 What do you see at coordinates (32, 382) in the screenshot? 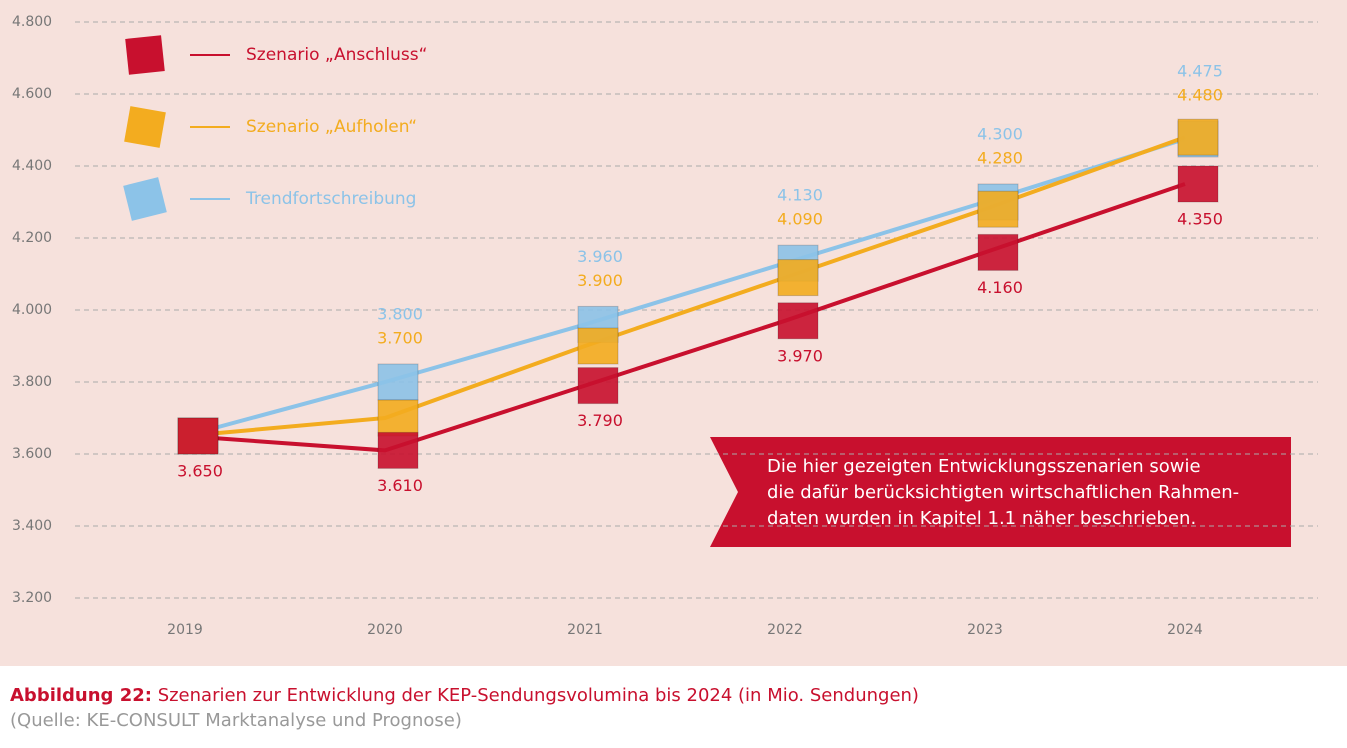
I see `y-tick-label: 3.800` at bounding box center [32, 382].